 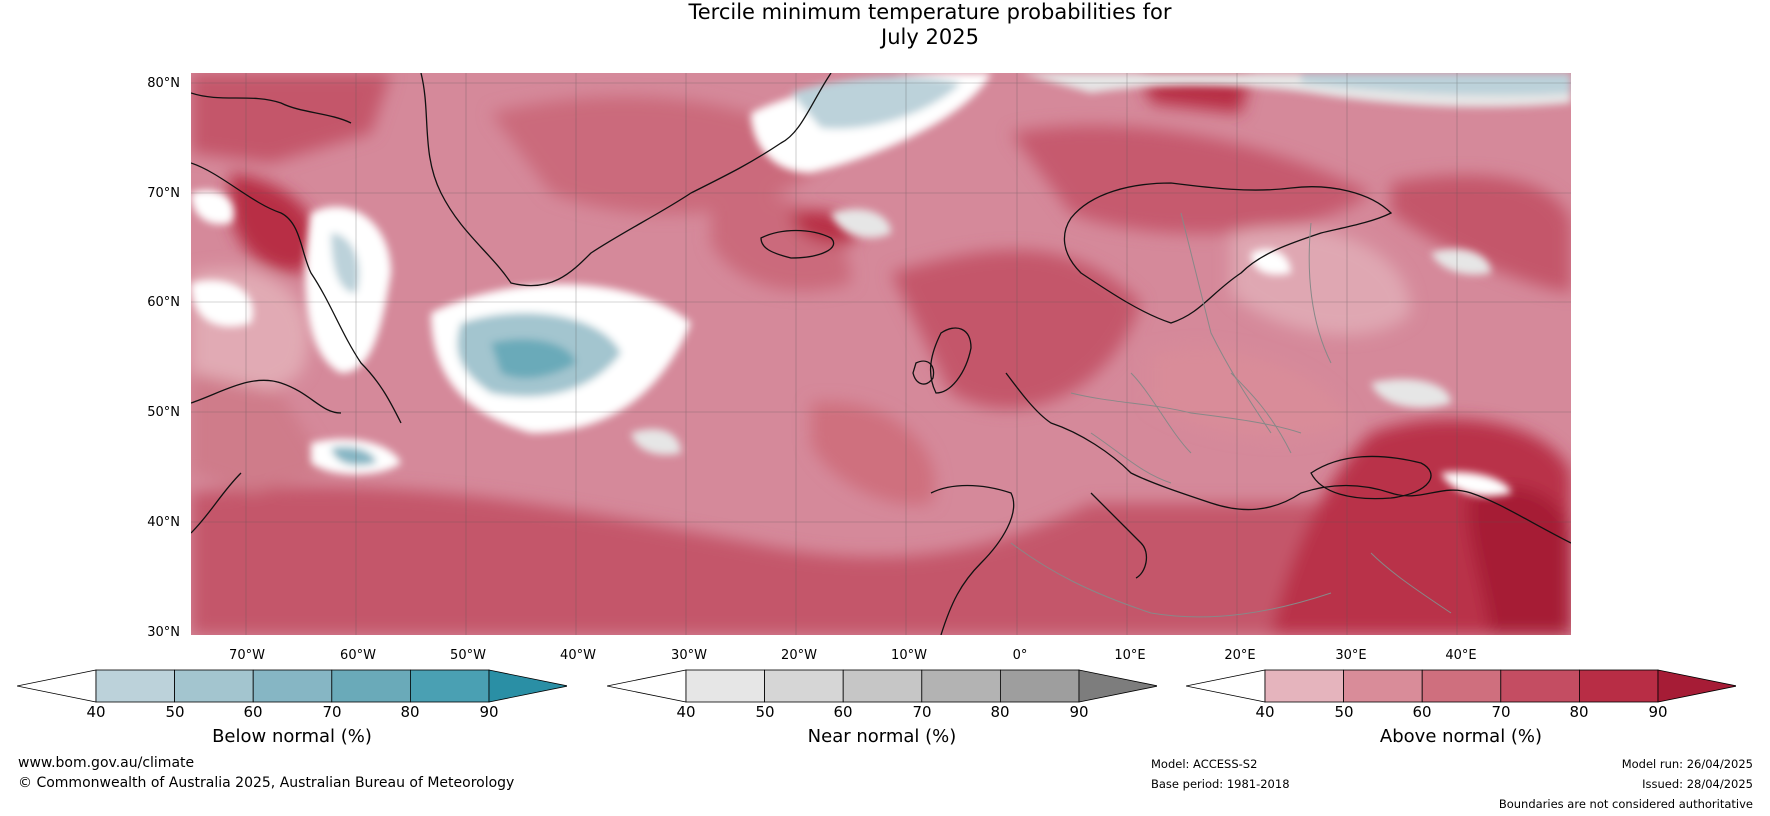 What do you see at coordinates (1220, 784) in the screenshot?
I see `base-period-text: Base period: 1981-2018` at bounding box center [1220, 784].